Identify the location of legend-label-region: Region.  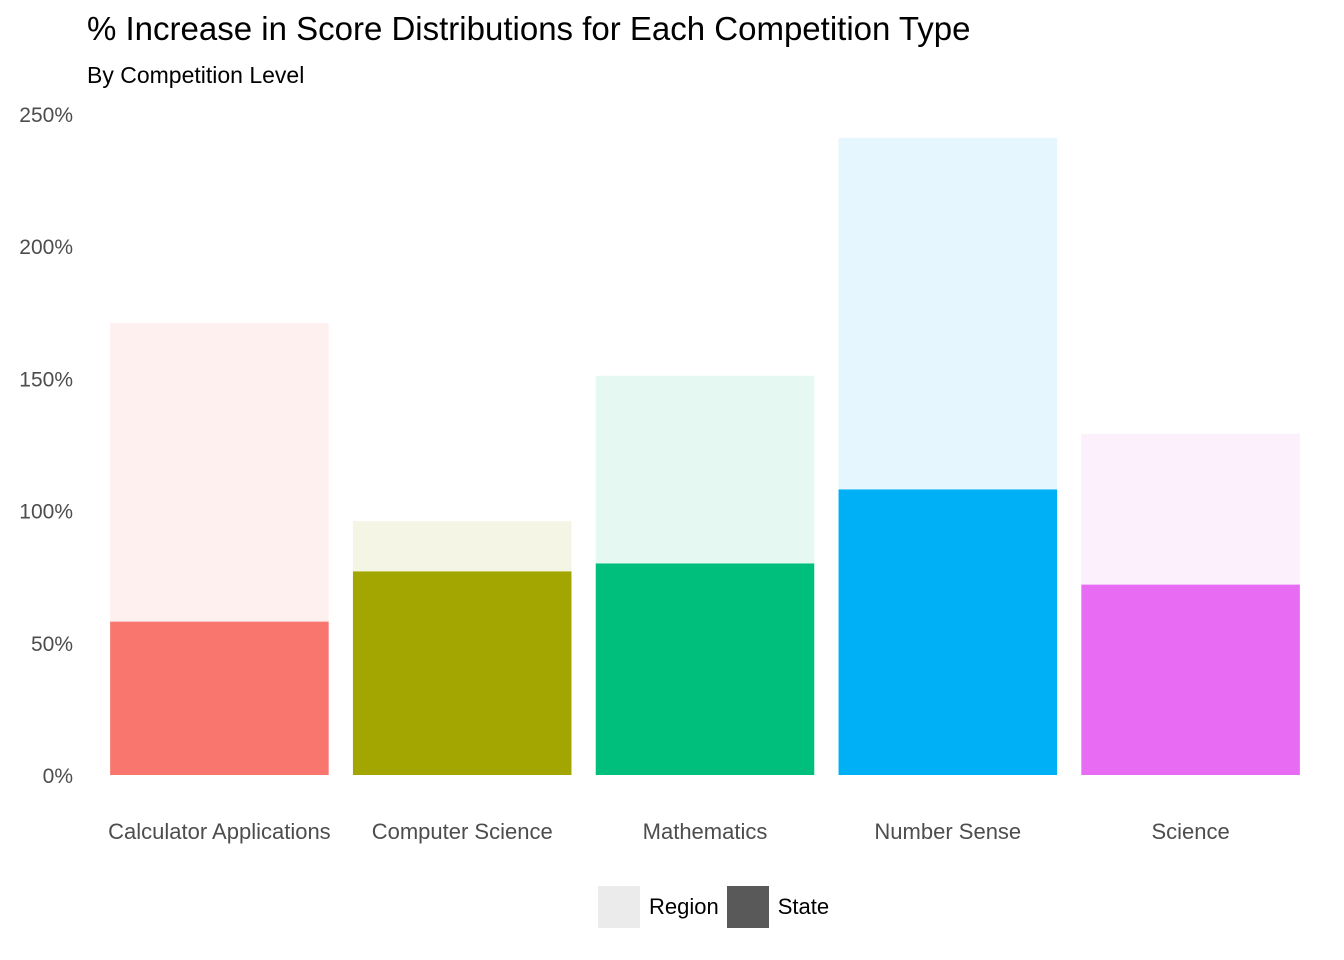
(684, 906).